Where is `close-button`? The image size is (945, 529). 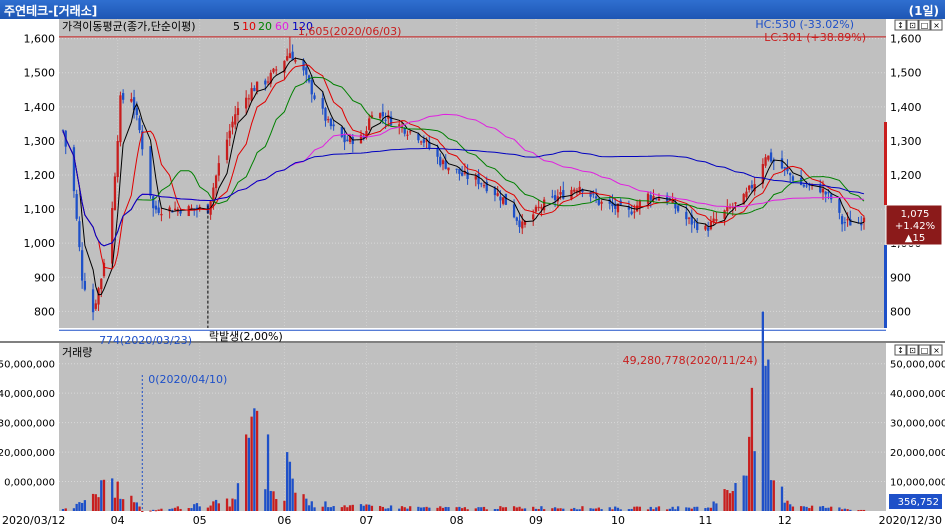
close-button is located at coordinates (936, 25).